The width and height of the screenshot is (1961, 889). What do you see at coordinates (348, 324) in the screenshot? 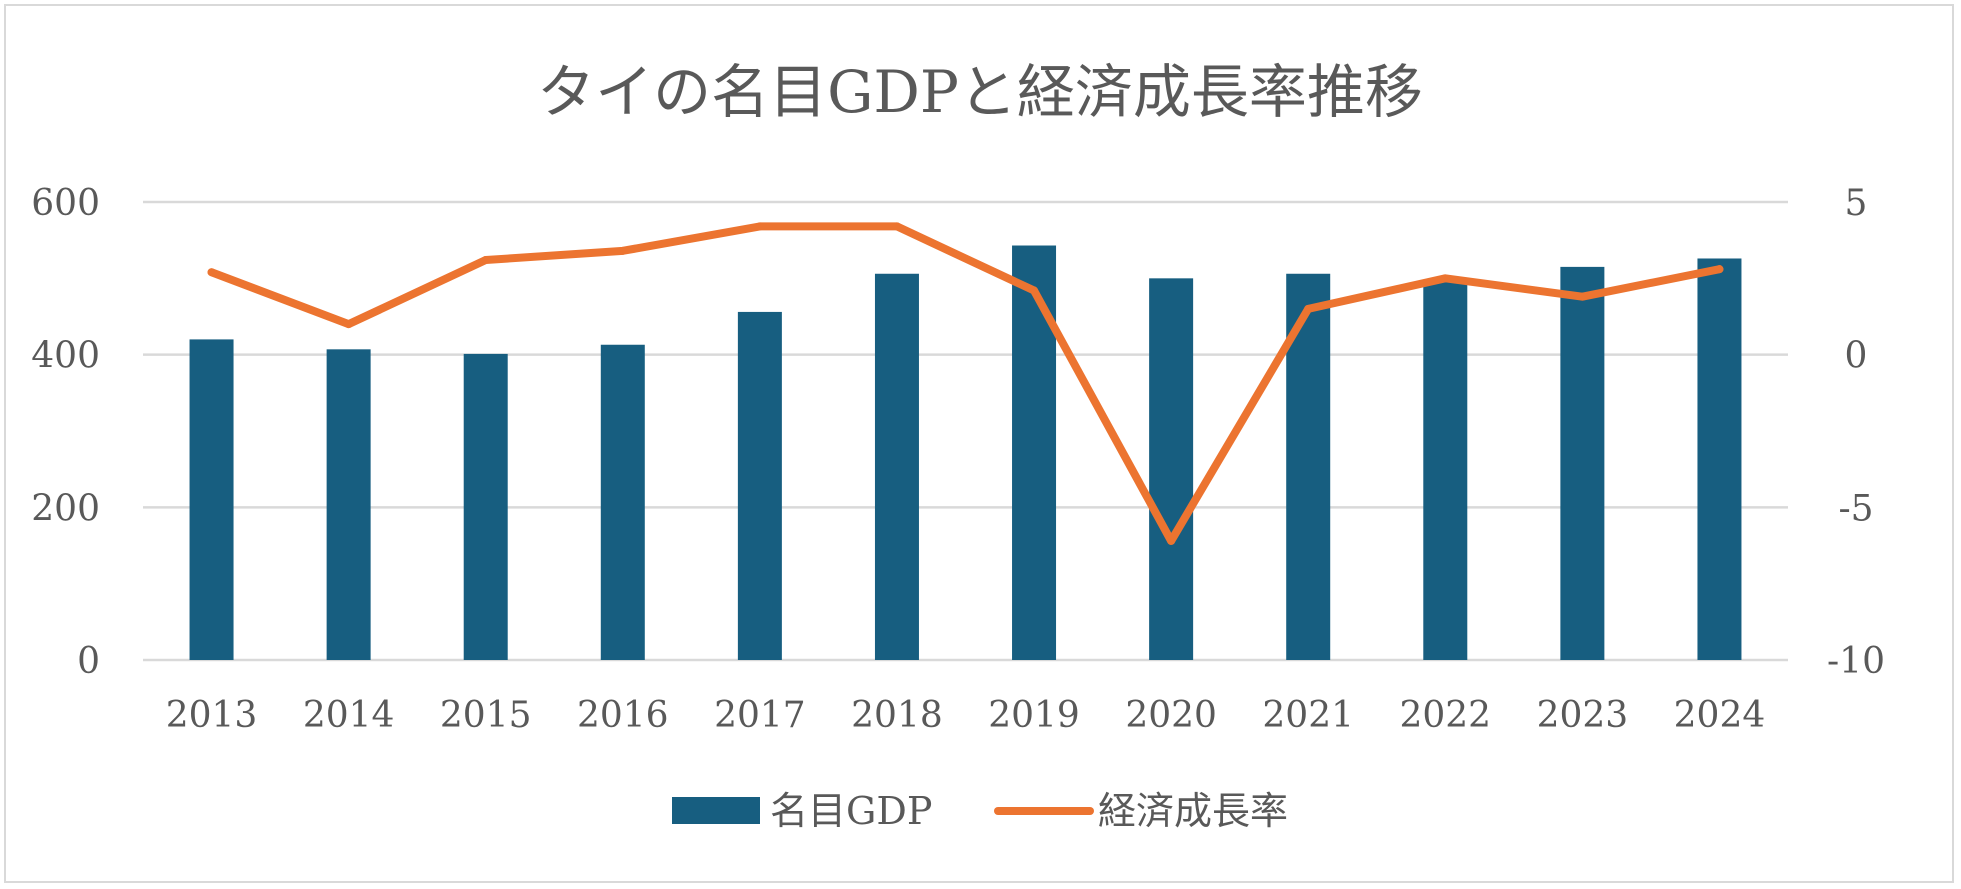
I see `line-point-growth-2014` at bounding box center [348, 324].